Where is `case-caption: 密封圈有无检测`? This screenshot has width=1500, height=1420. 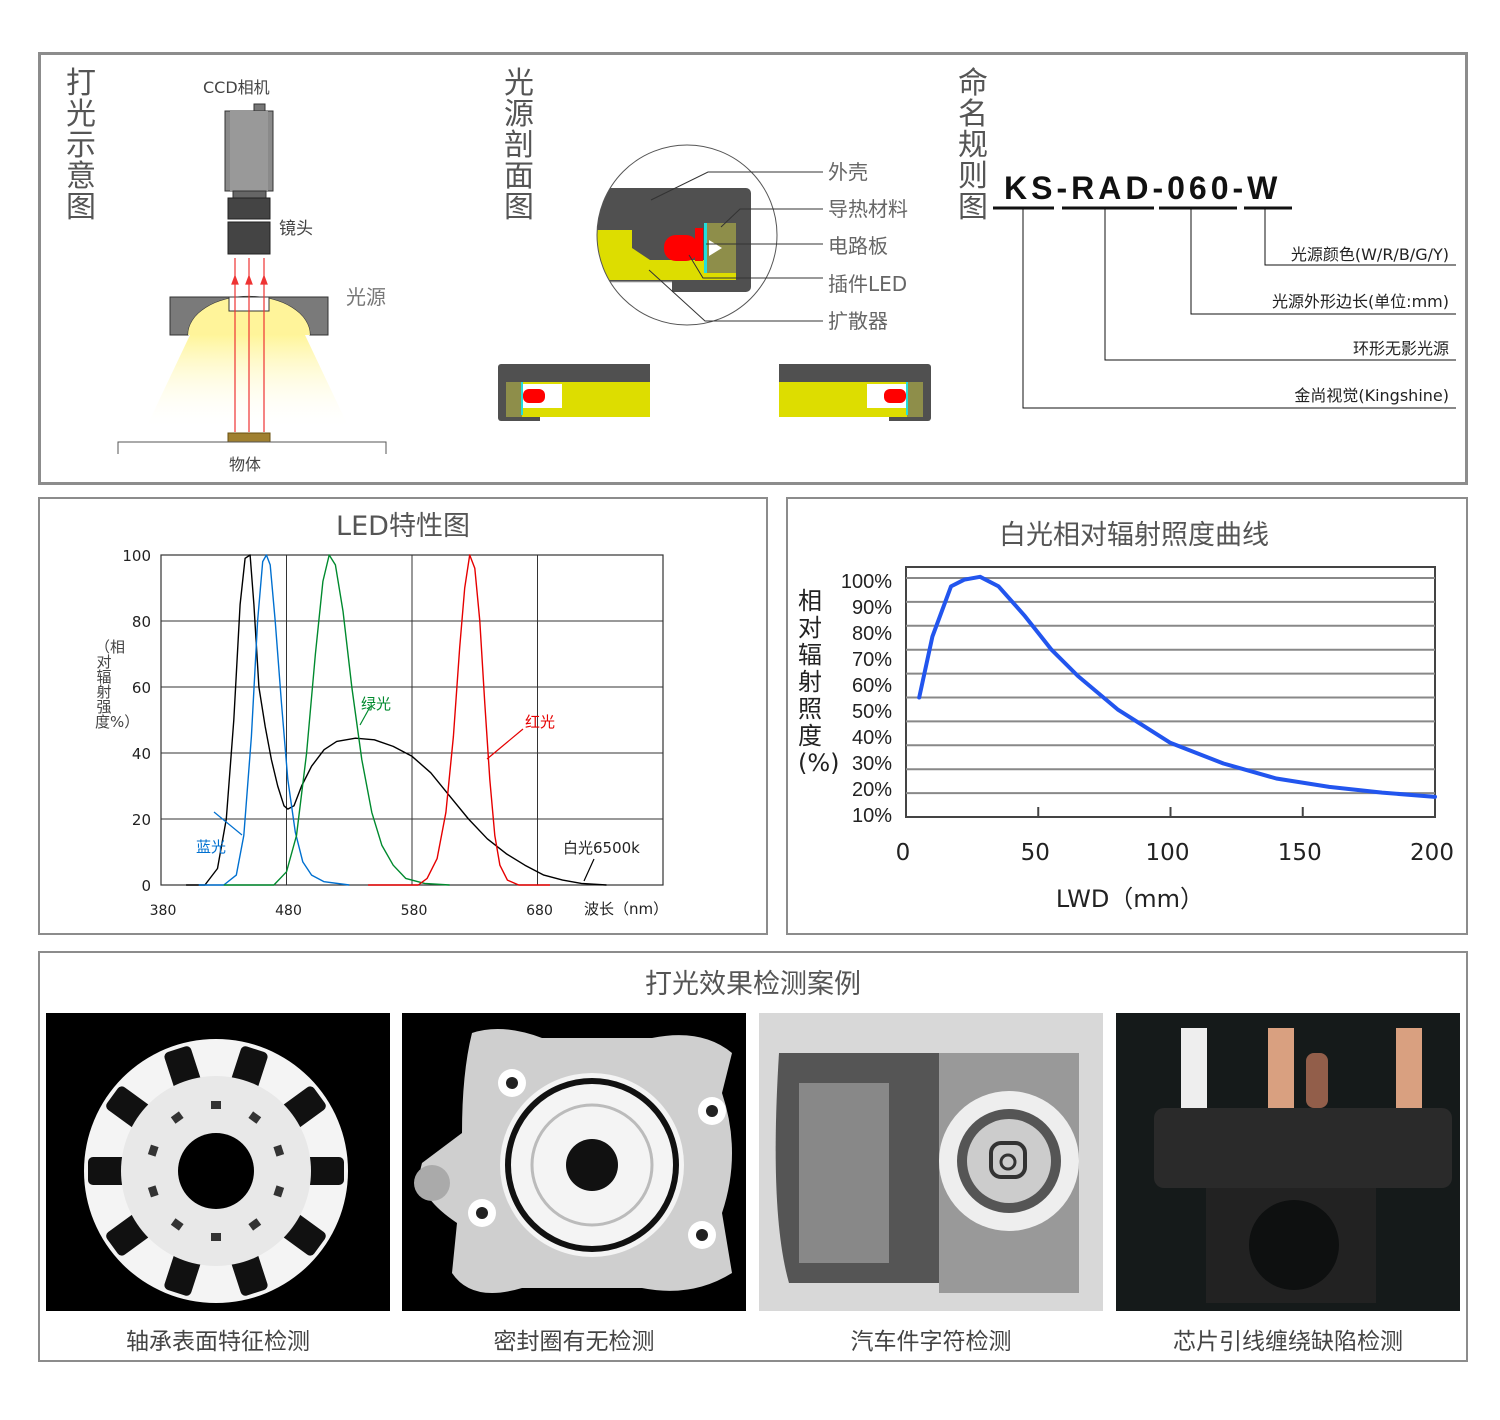 case-caption: 密封圈有无检测 is located at coordinates (574, 1342).